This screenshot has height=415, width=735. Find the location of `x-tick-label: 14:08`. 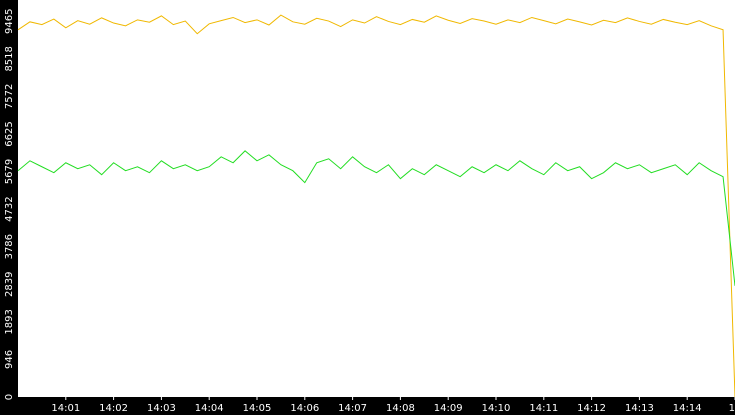

x-tick-label: 14:08 is located at coordinates (400, 408).